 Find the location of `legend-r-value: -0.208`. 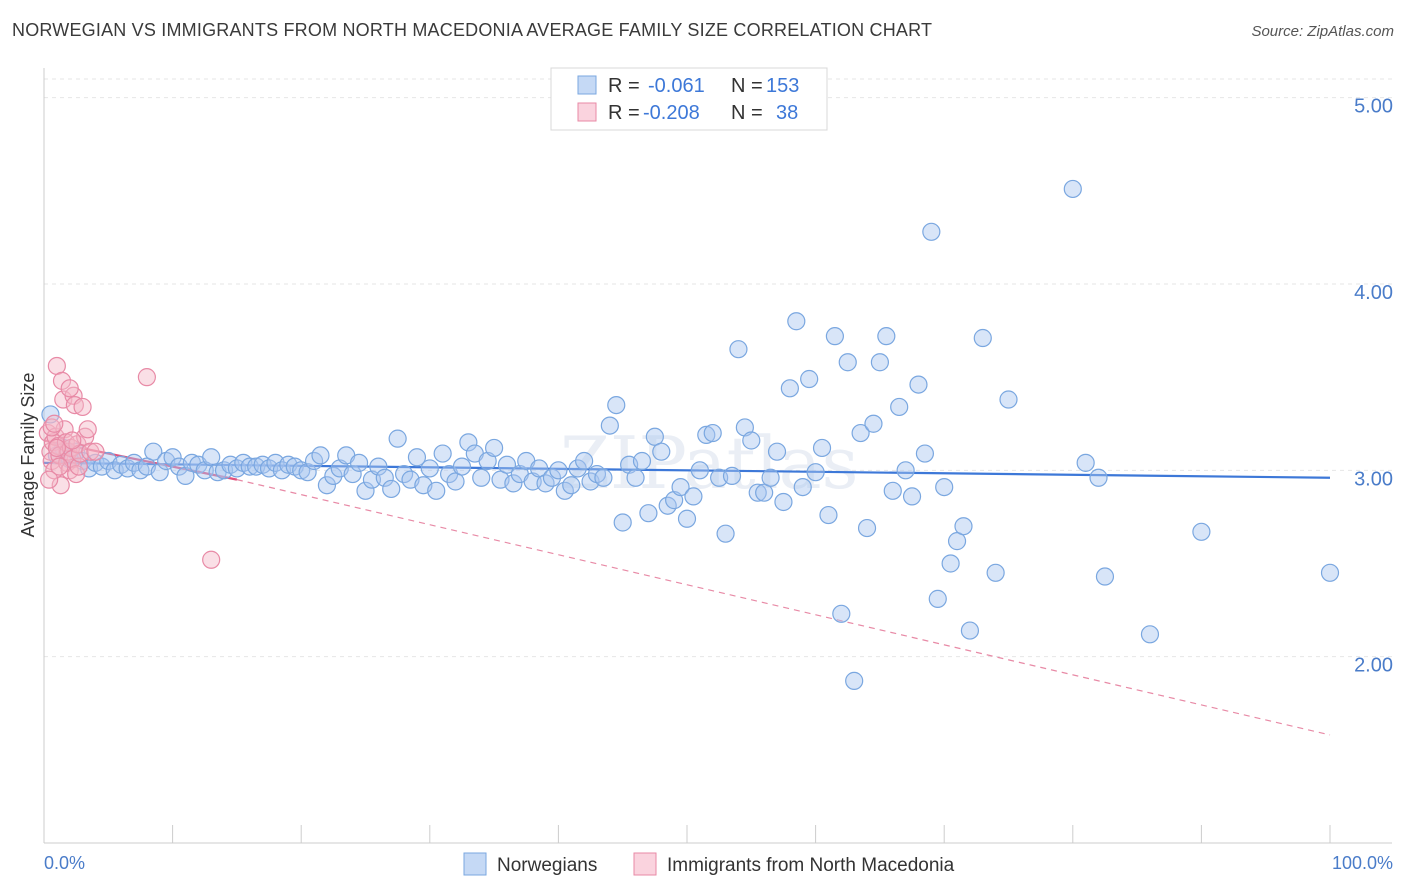

legend-r-value: -0.208 is located at coordinates (671, 113).